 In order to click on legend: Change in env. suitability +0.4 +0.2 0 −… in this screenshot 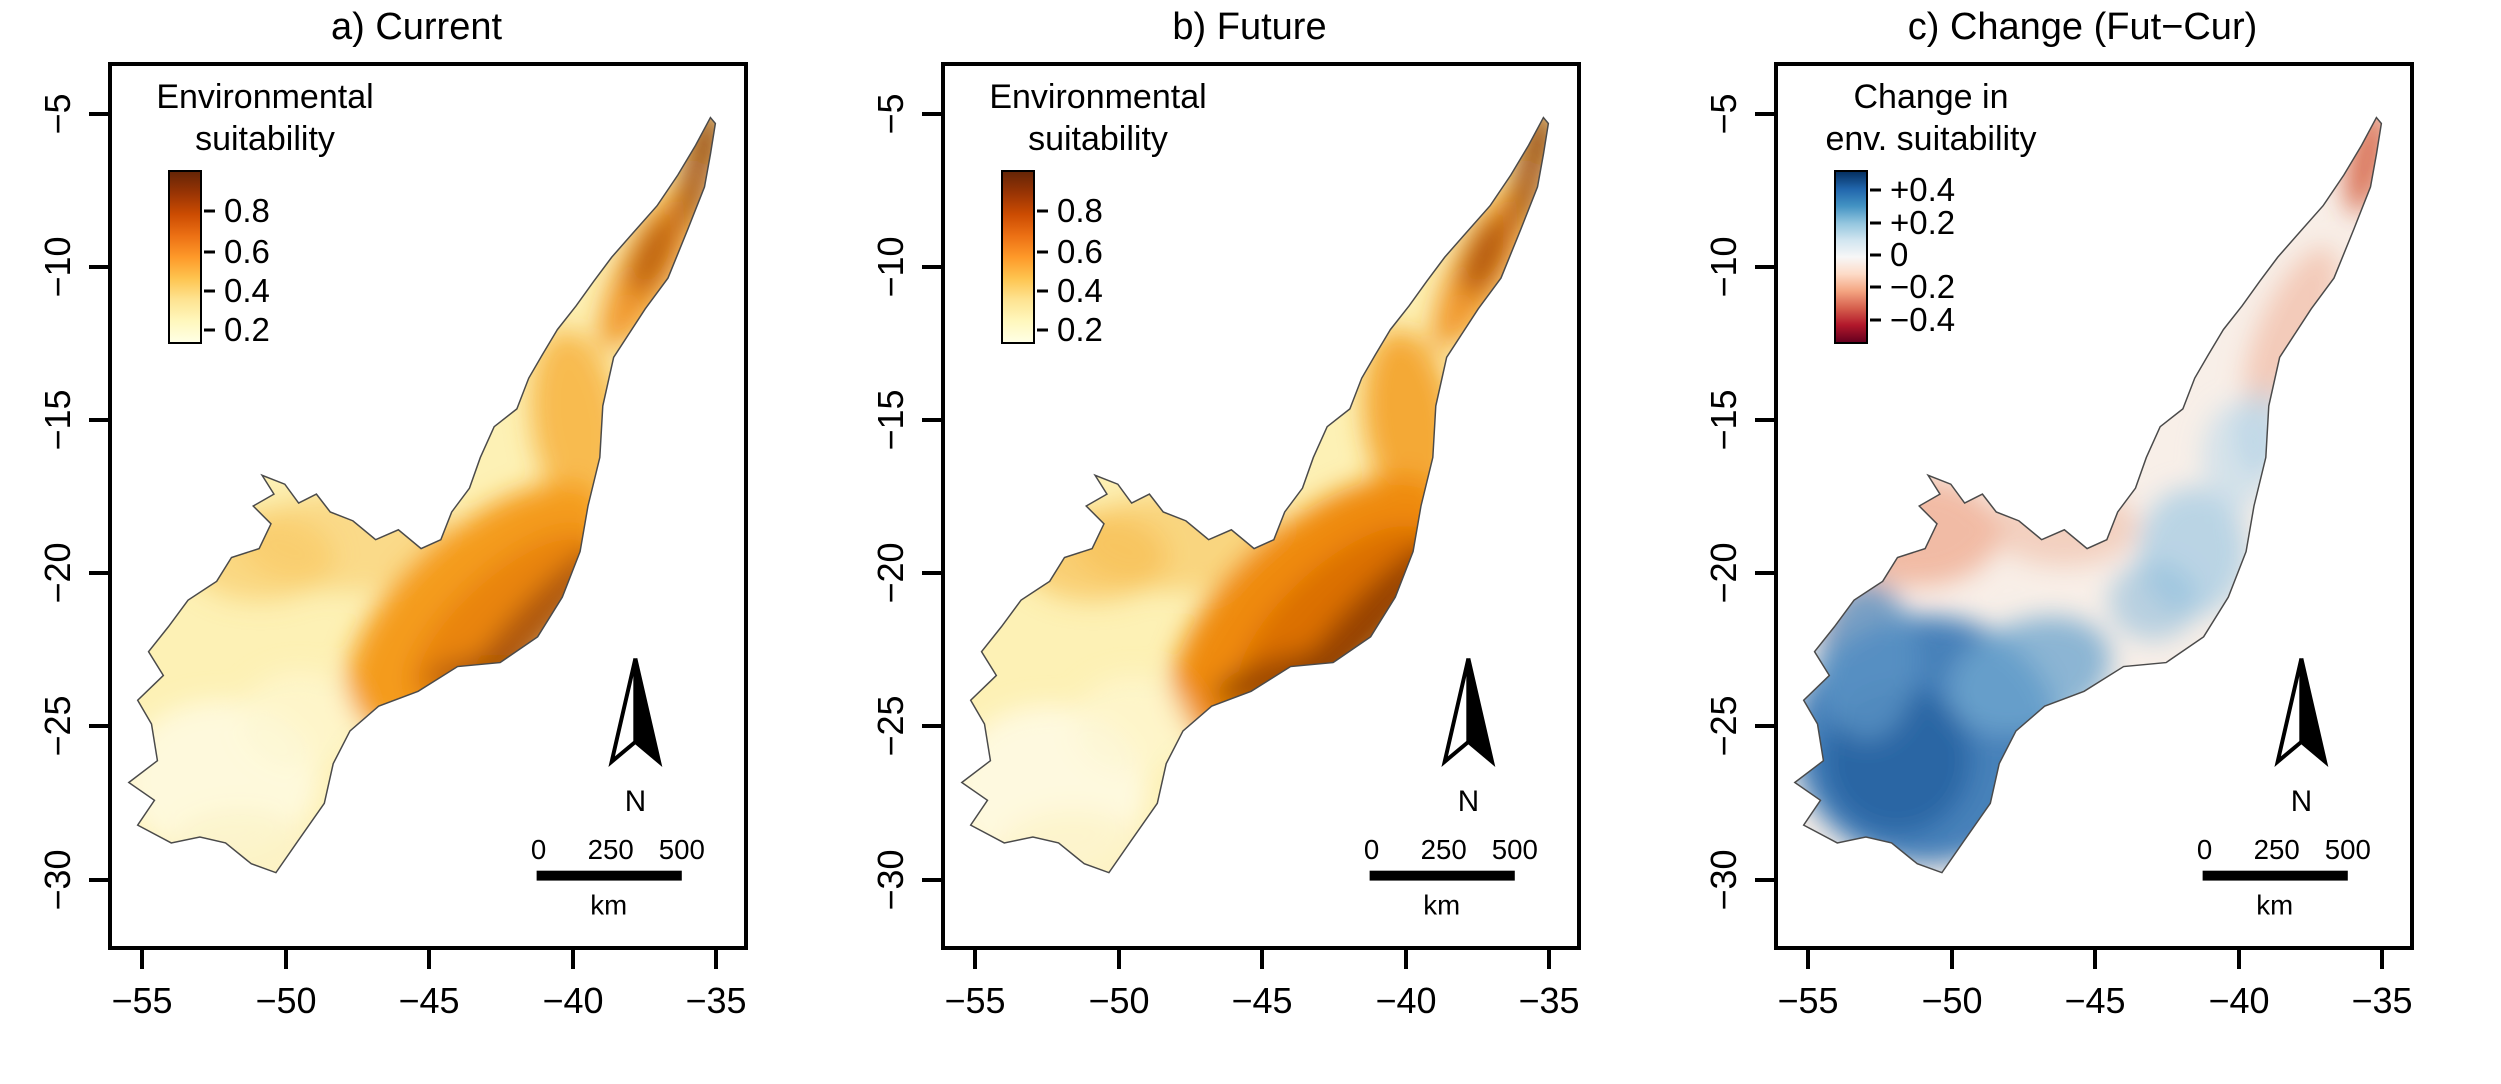, I will do `click(1931, 210)`.